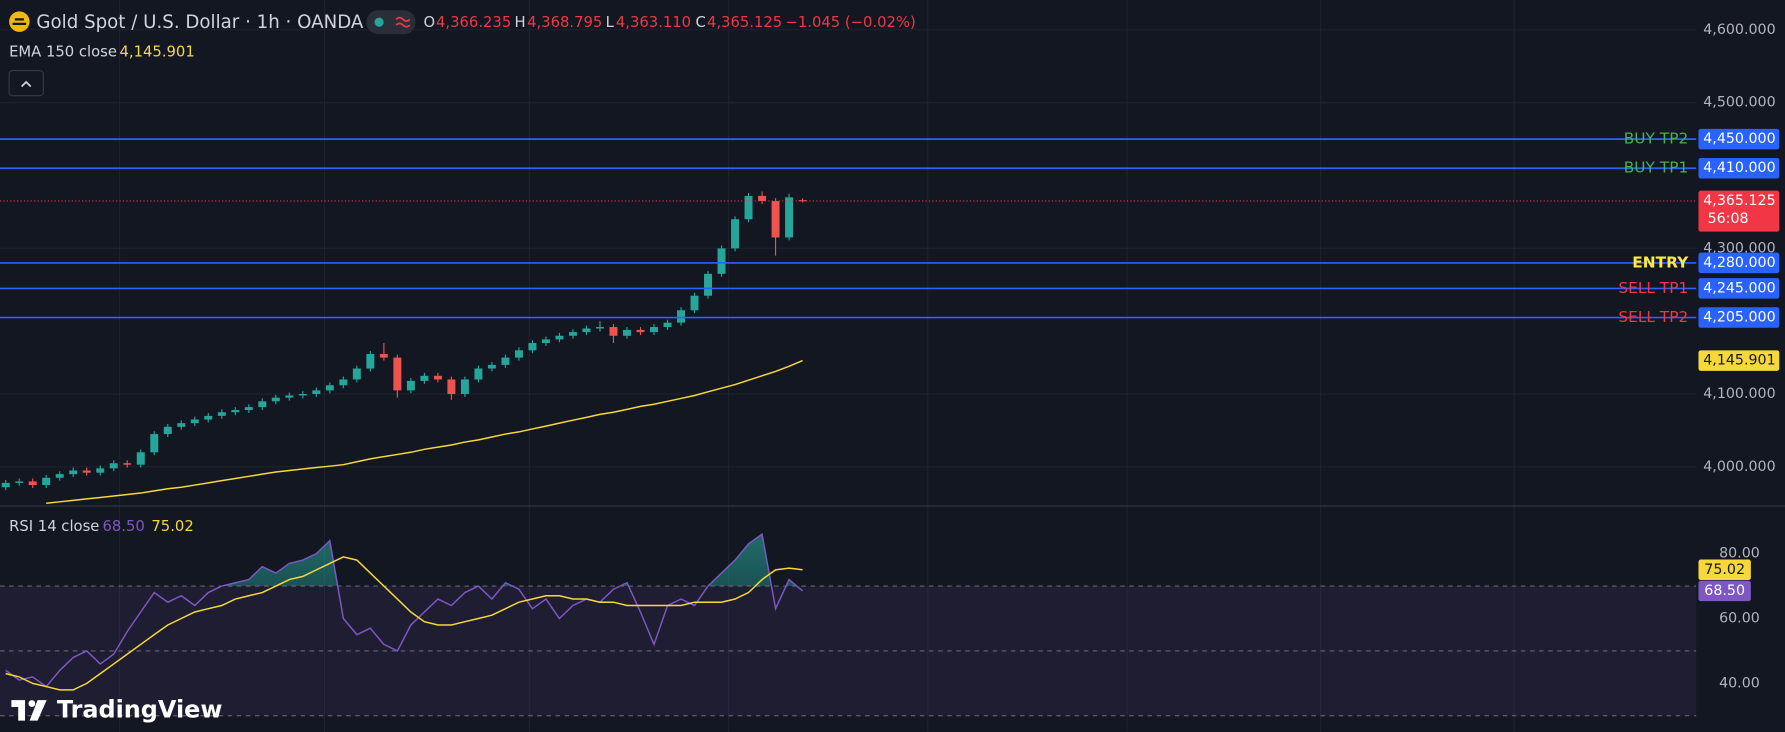 This screenshot has height=732, width=1785. I want to click on ema-price-box, so click(1739, 360).